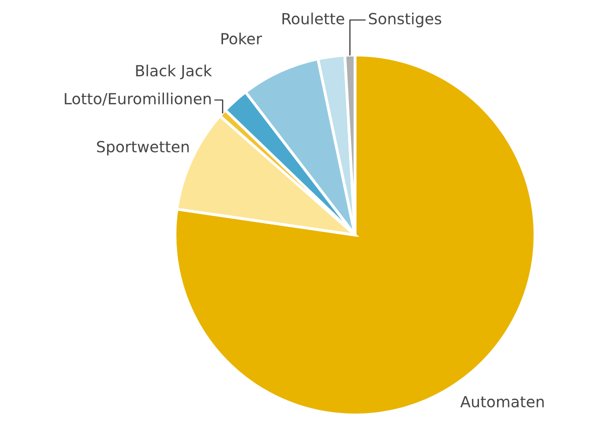 Image resolution: width=598 pixels, height=423 pixels. What do you see at coordinates (242, 38) in the screenshot?
I see `slice-label: Poker` at bounding box center [242, 38].